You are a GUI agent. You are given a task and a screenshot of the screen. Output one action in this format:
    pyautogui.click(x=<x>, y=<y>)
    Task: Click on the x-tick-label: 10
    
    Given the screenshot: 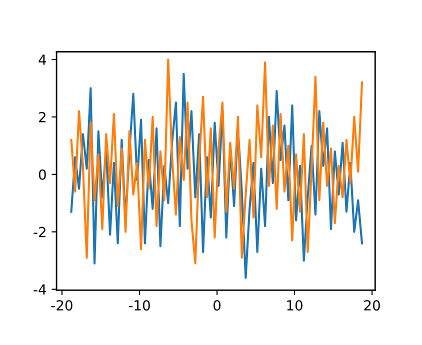 What is the action you would take?
    pyautogui.click(x=294, y=305)
    